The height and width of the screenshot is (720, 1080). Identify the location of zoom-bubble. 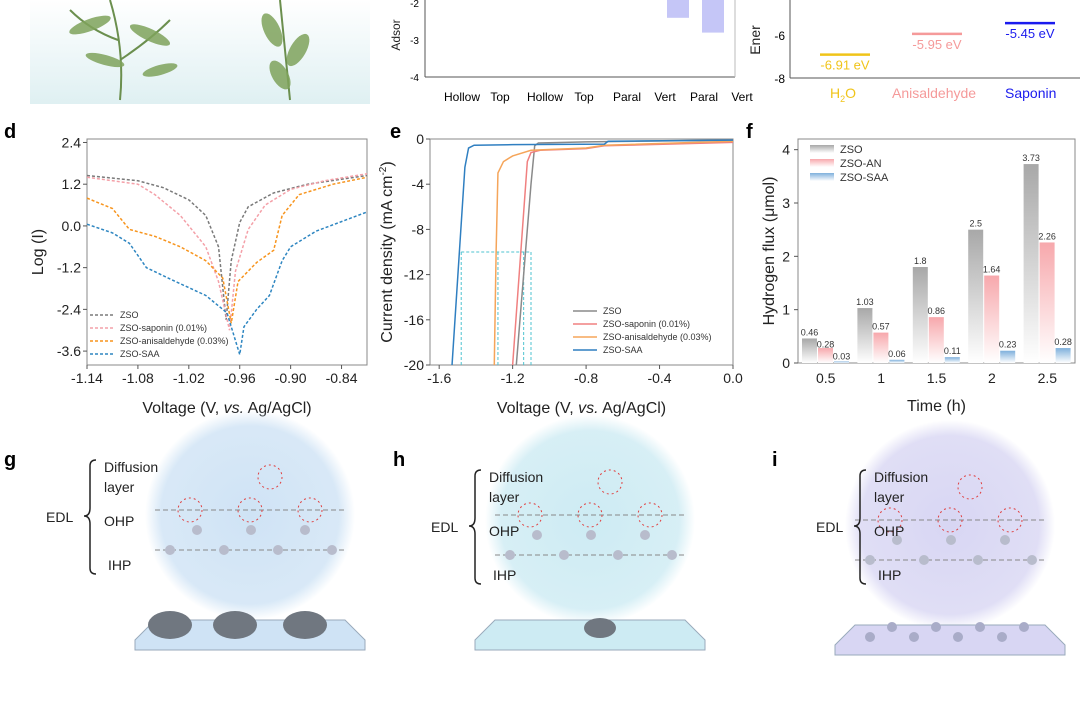
(590, 520).